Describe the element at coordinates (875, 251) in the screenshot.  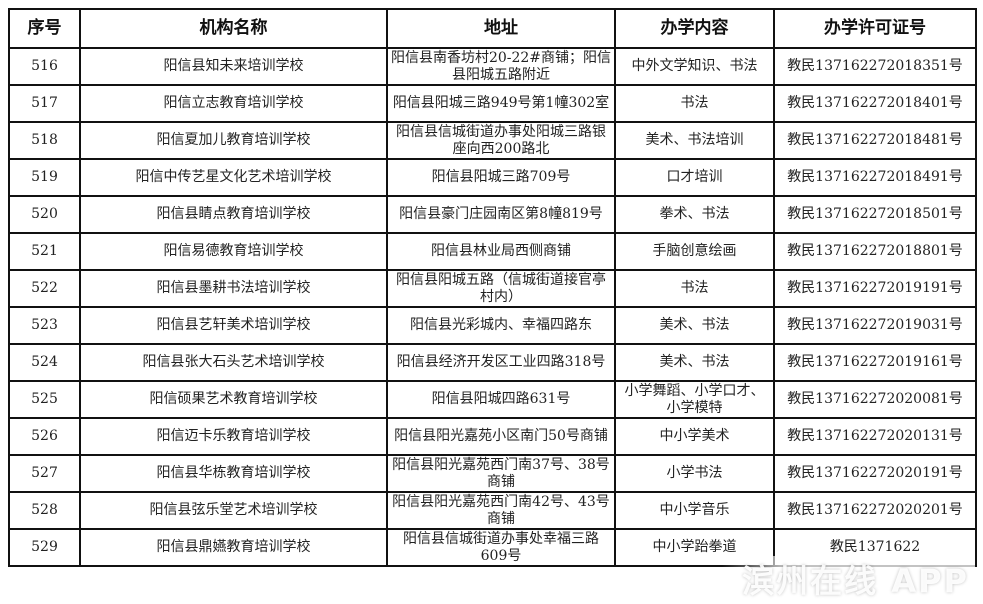
I see `cell-license: 教民137162272018801号` at that location.